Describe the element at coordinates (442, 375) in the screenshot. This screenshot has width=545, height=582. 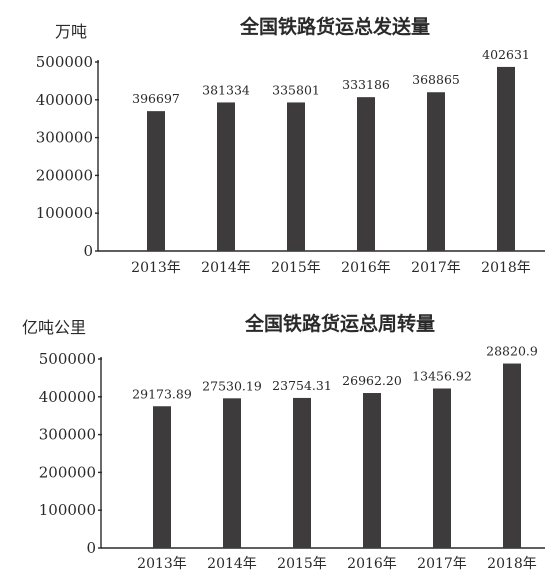
I see `data-label: 13456.92` at that location.